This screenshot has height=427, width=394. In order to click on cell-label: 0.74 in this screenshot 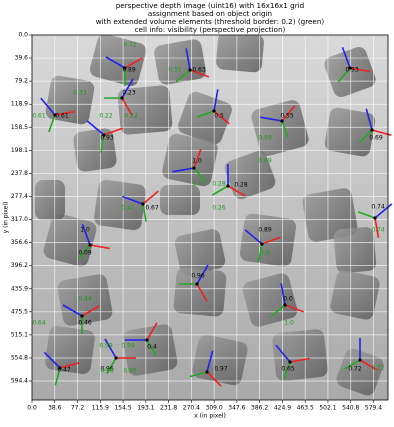, I will do `click(378, 207)`.